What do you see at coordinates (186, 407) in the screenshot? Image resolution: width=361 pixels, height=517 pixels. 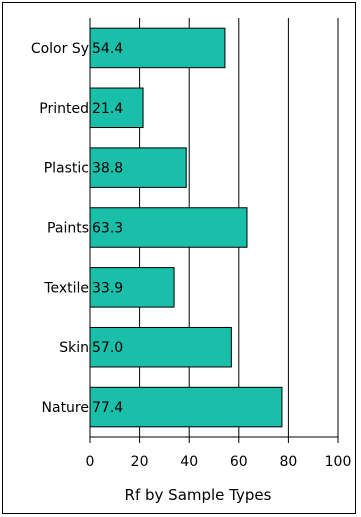 I see `bar-nature` at bounding box center [186, 407].